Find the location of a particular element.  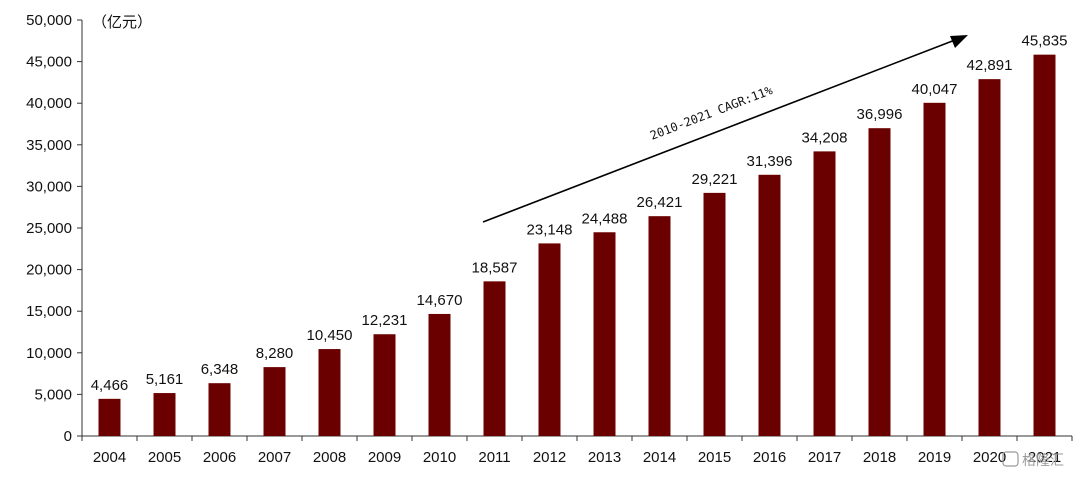

y-tick-label: 0 is located at coordinates (68, 436).